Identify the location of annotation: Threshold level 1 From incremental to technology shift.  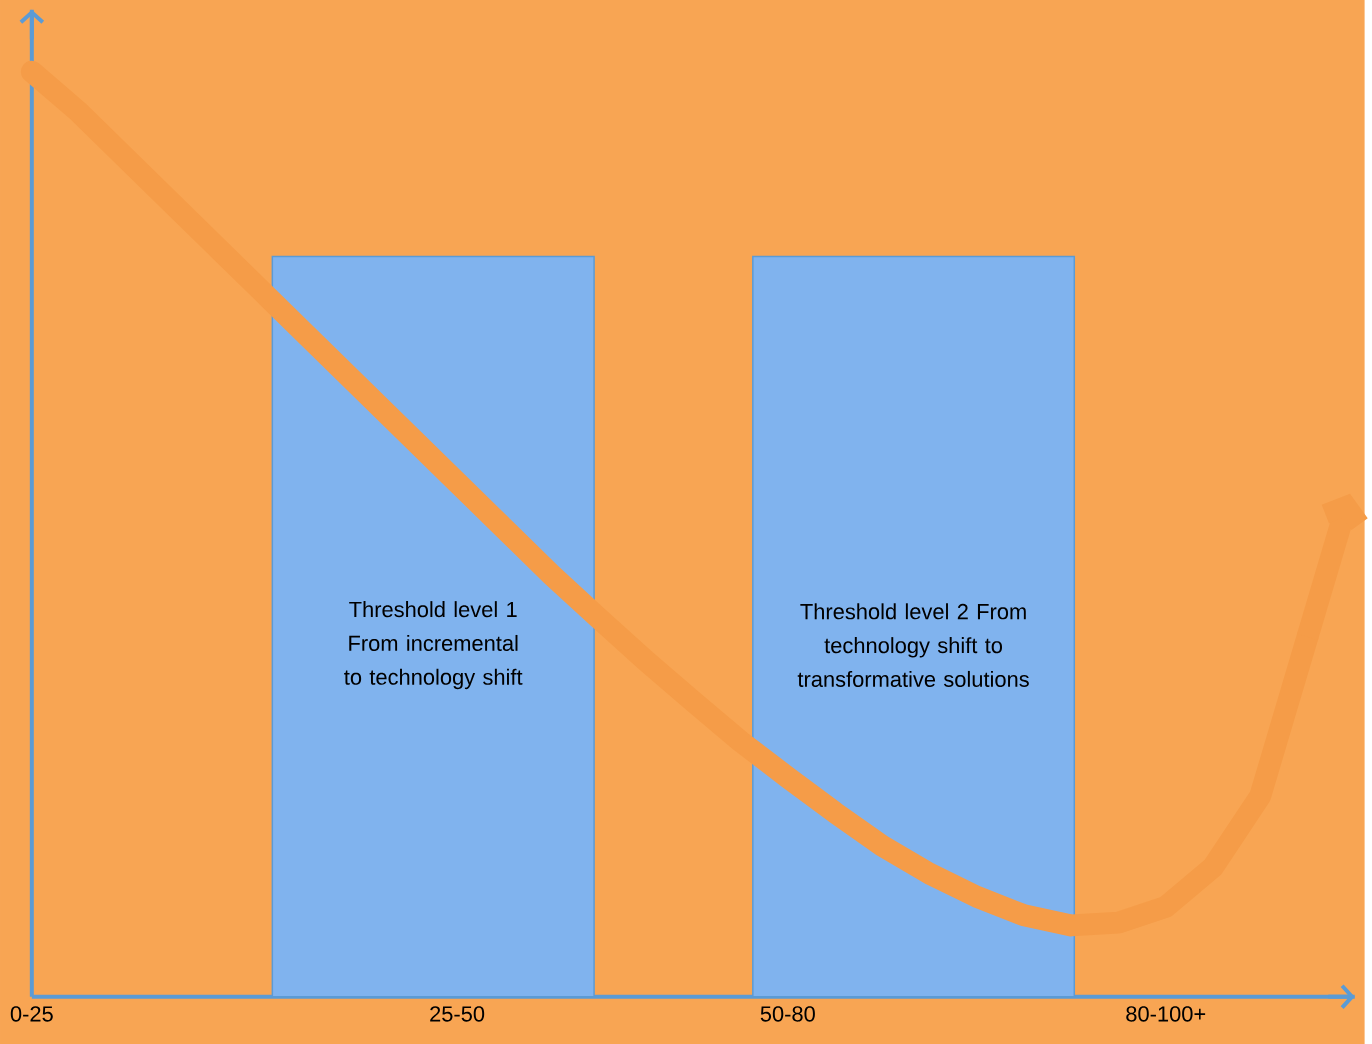
(433, 644).